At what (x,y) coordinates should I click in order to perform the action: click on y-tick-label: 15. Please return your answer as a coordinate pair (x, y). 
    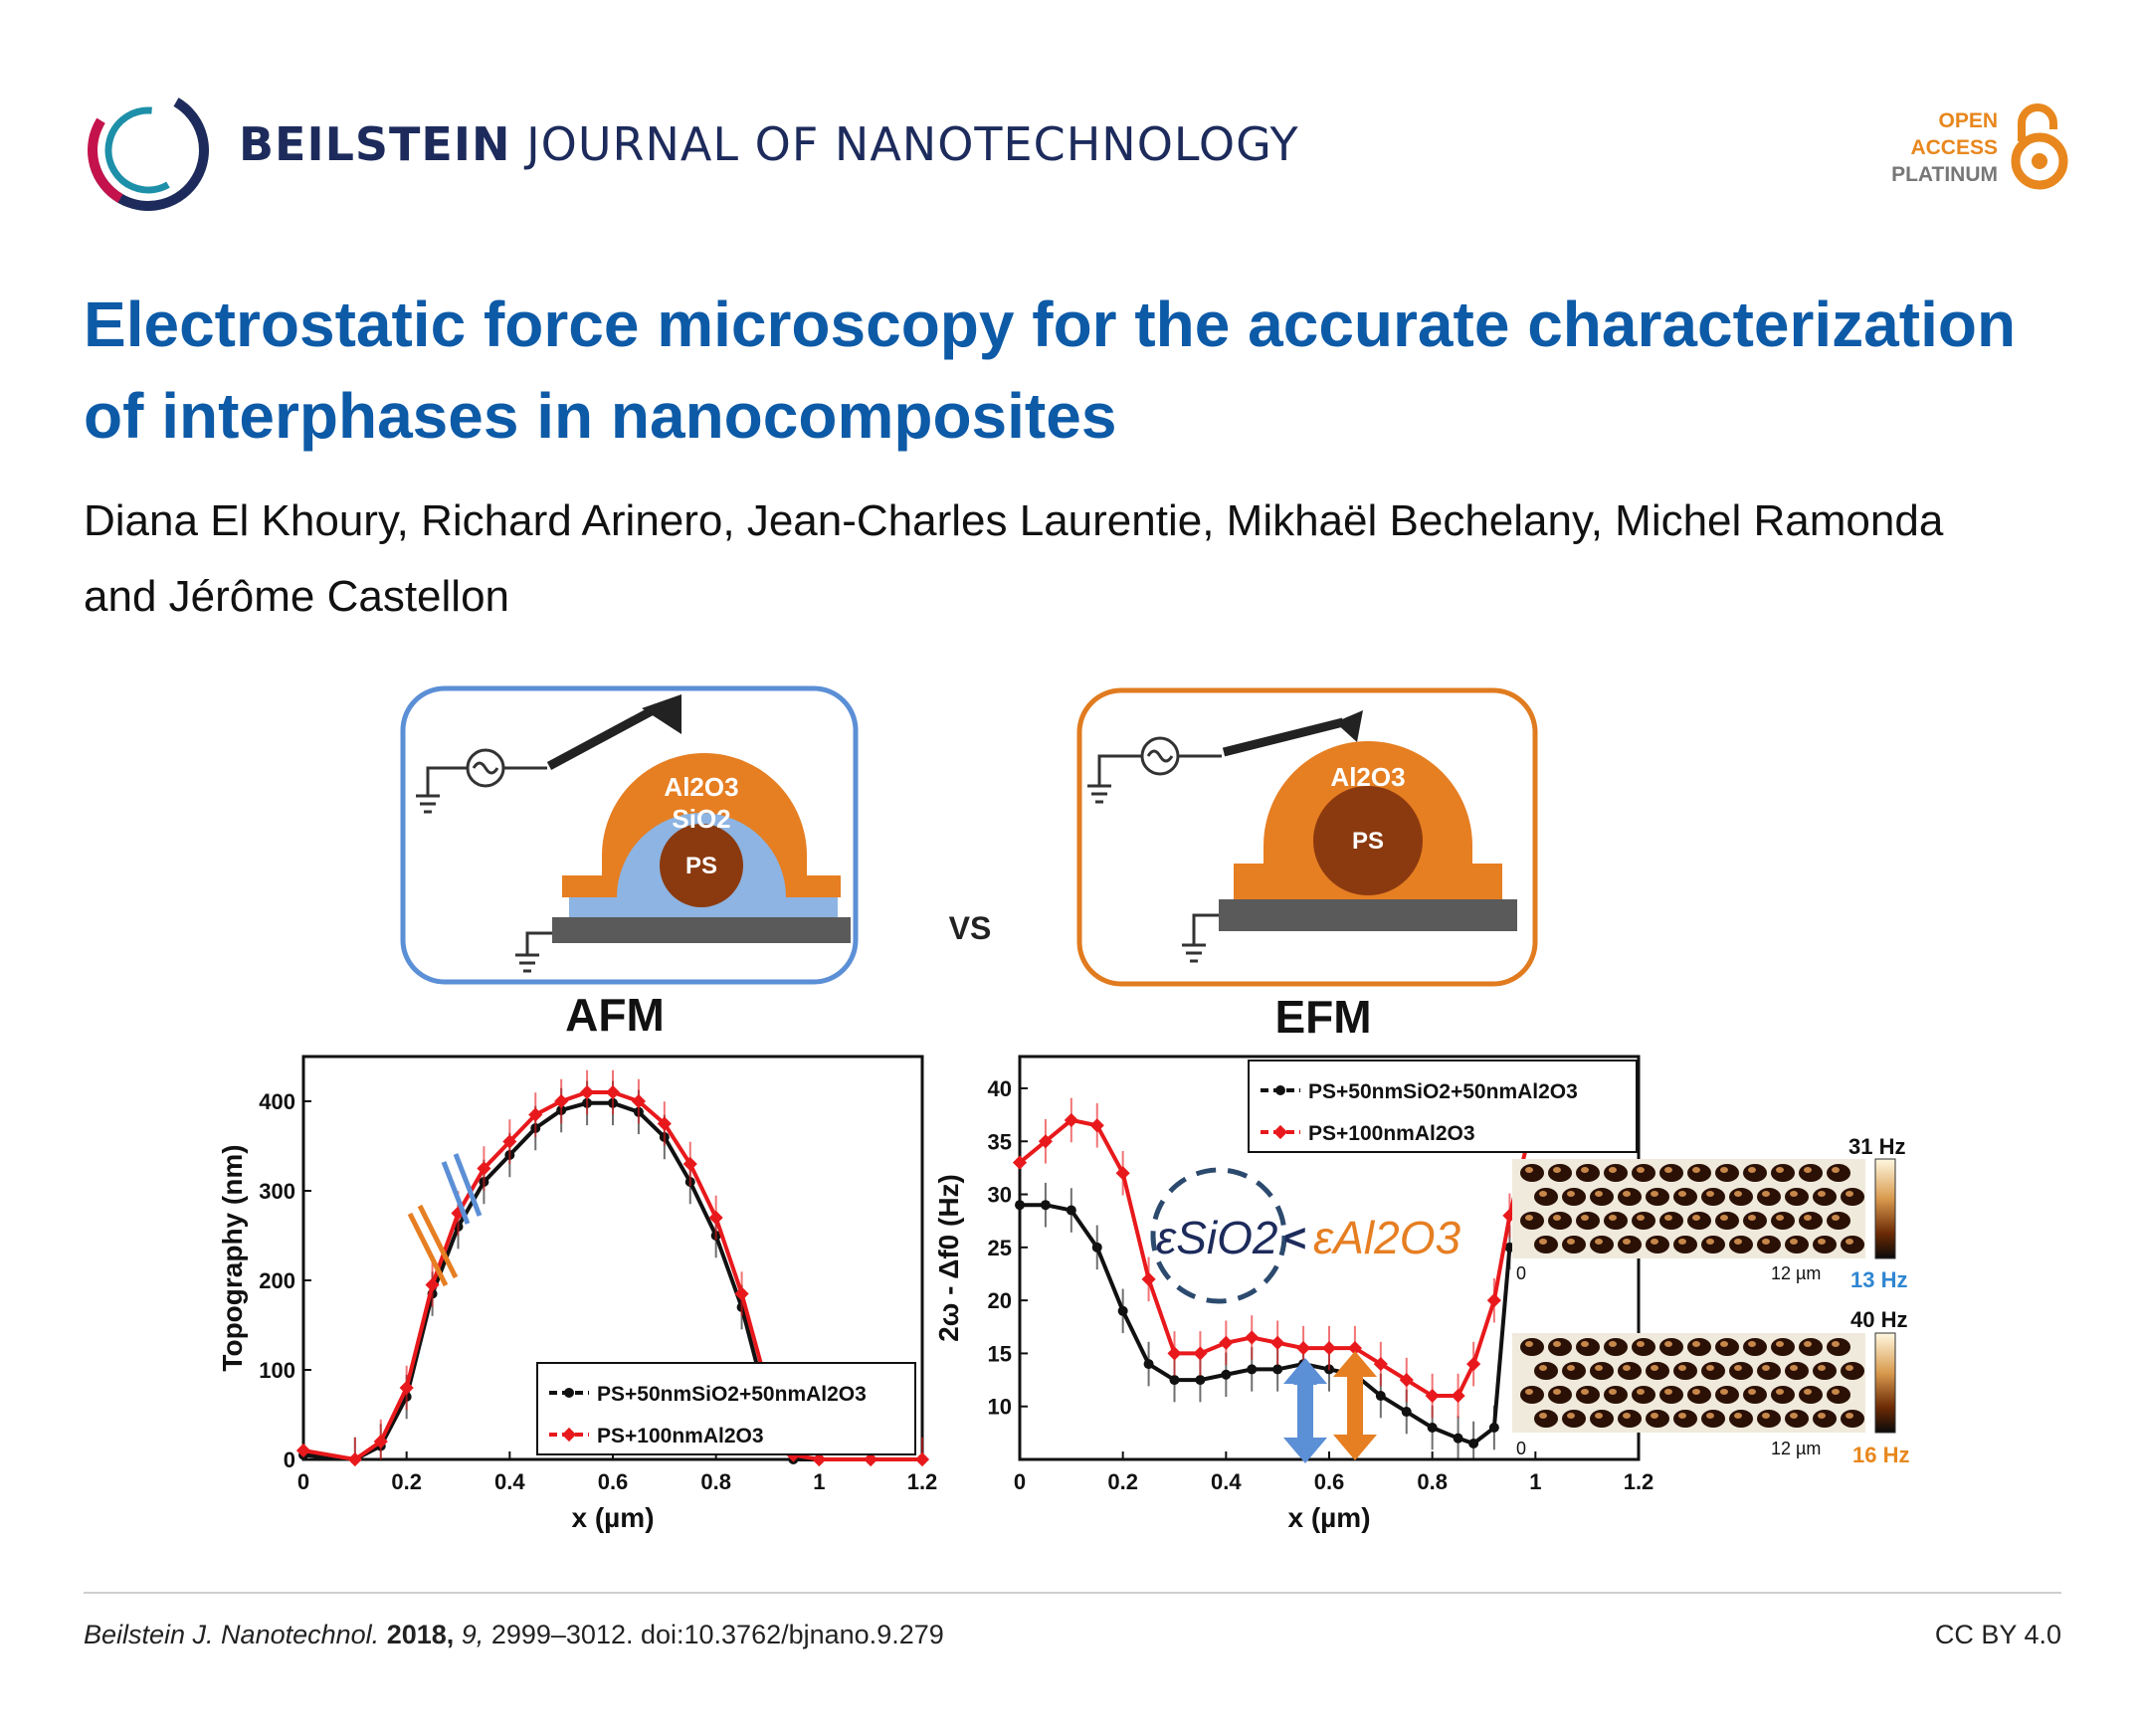
    Looking at the image, I should click on (1000, 1353).